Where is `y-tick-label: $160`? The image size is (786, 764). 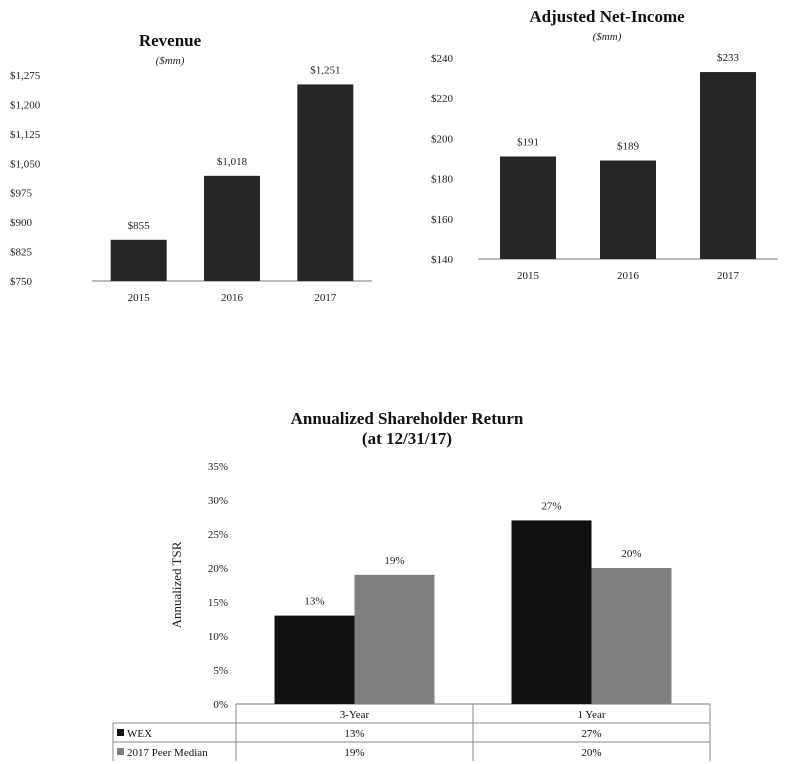
y-tick-label: $160 is located at coordinates (442, 220).